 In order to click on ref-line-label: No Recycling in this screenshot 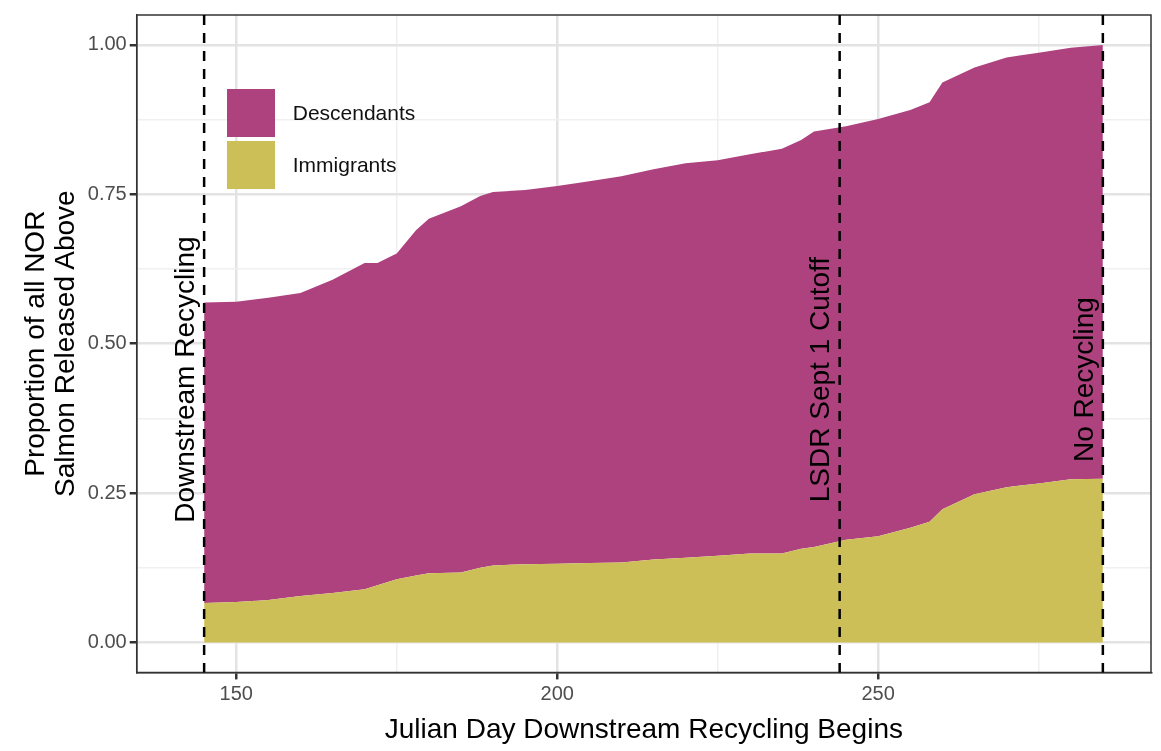, I will do `click(1083, 380)`.